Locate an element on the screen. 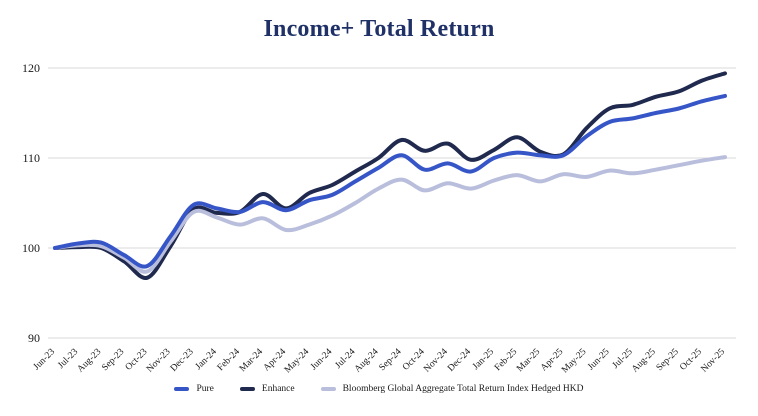 Image resolution: width=758 pixels, height=416 pixels. x-axis-tick-label: Feb-24 is located at coordinates (229, 360).